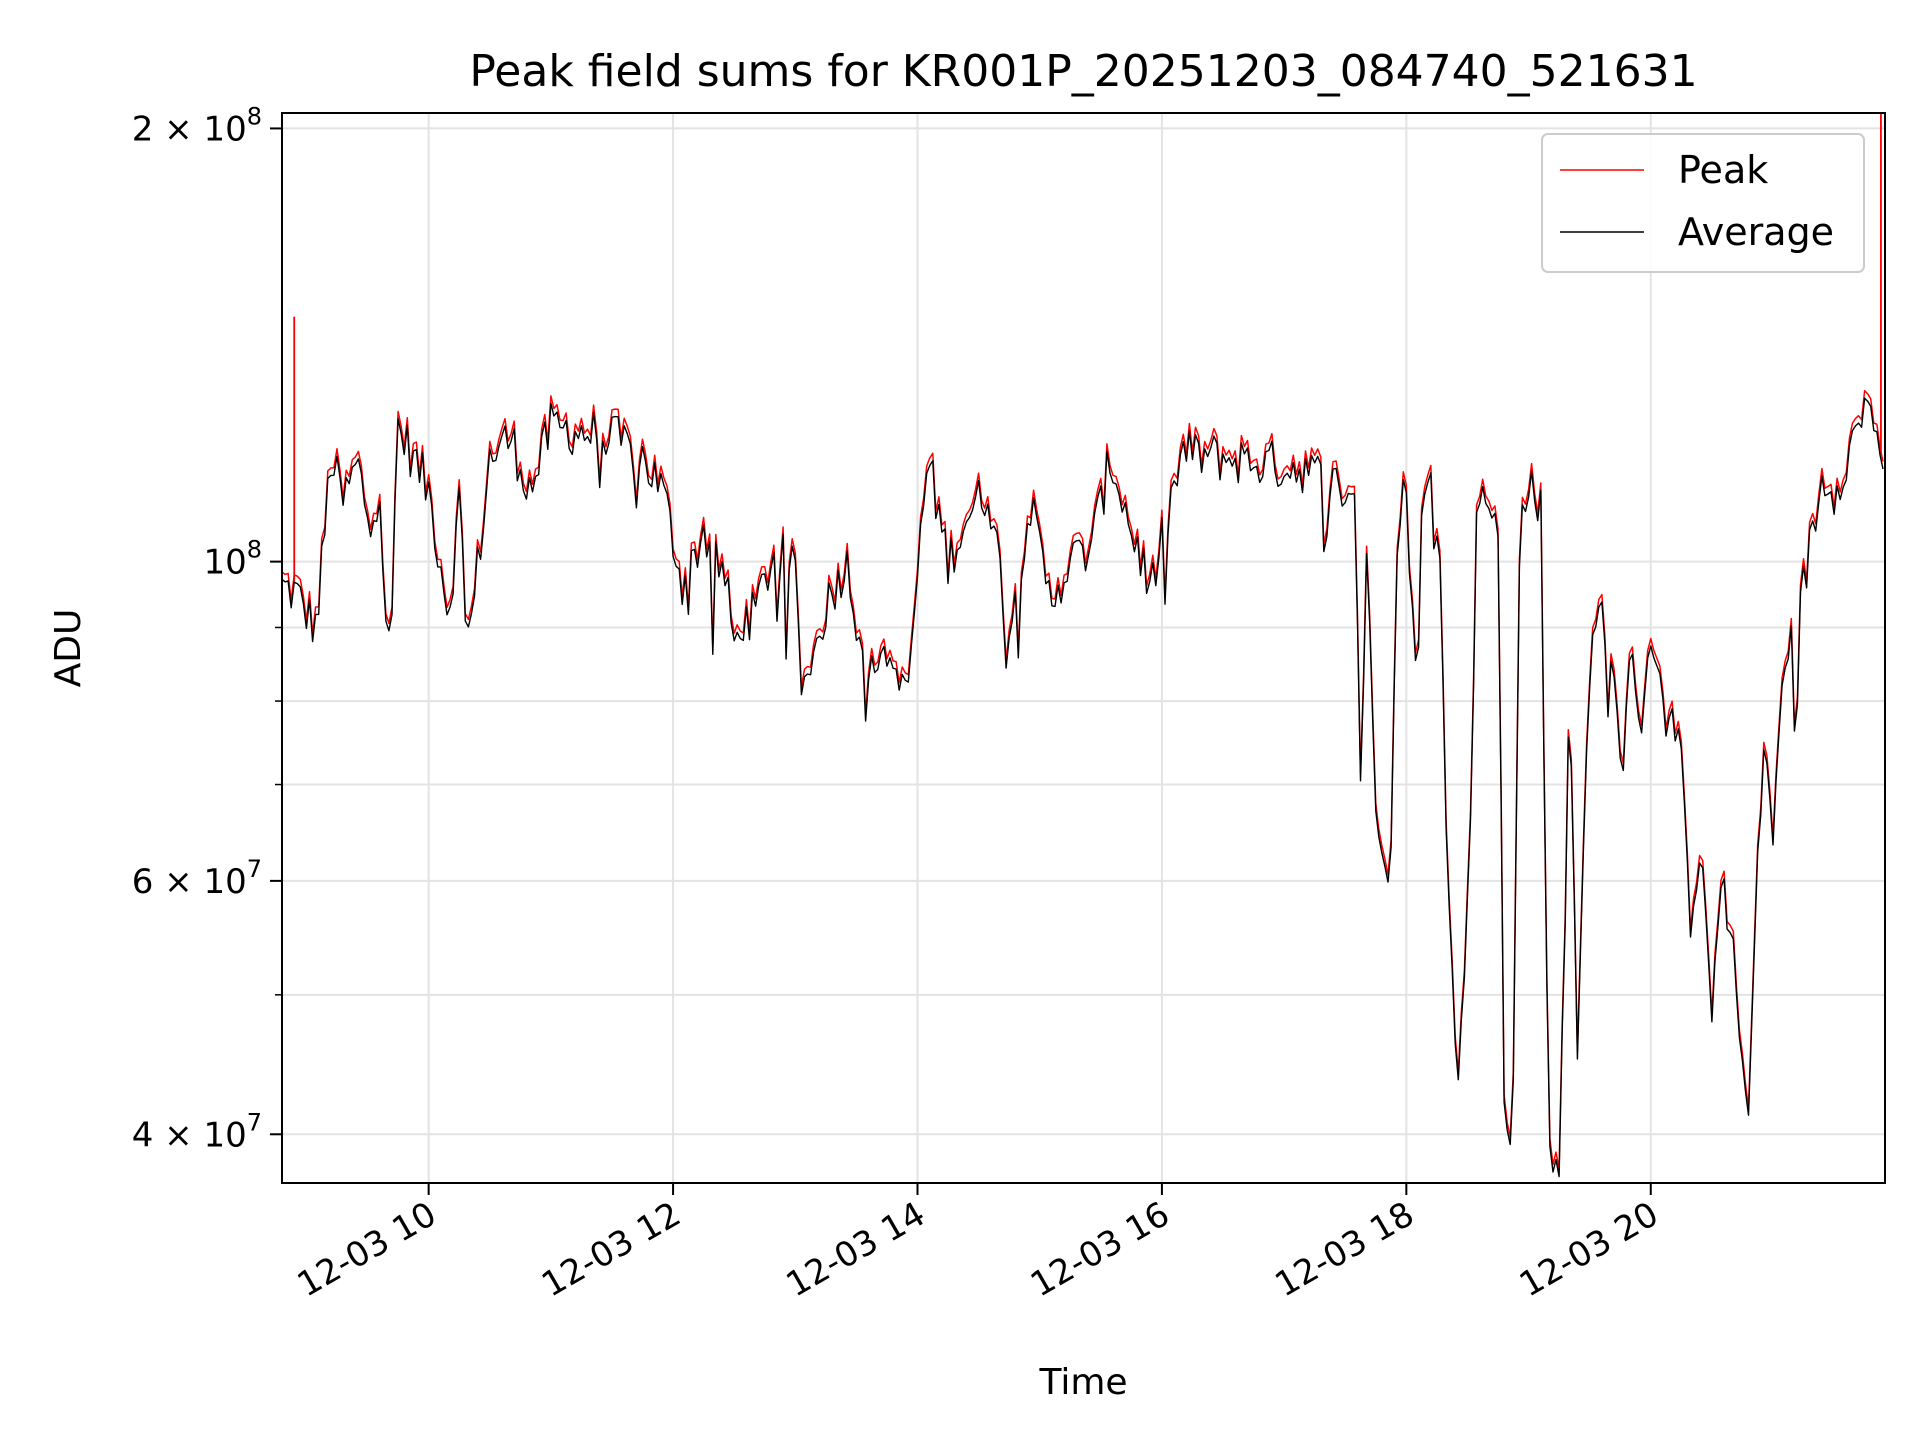 The width and height of the screenshot is (1920, 1440). I want to click on y-tick-label: 2 × 108, so click(197, 125).